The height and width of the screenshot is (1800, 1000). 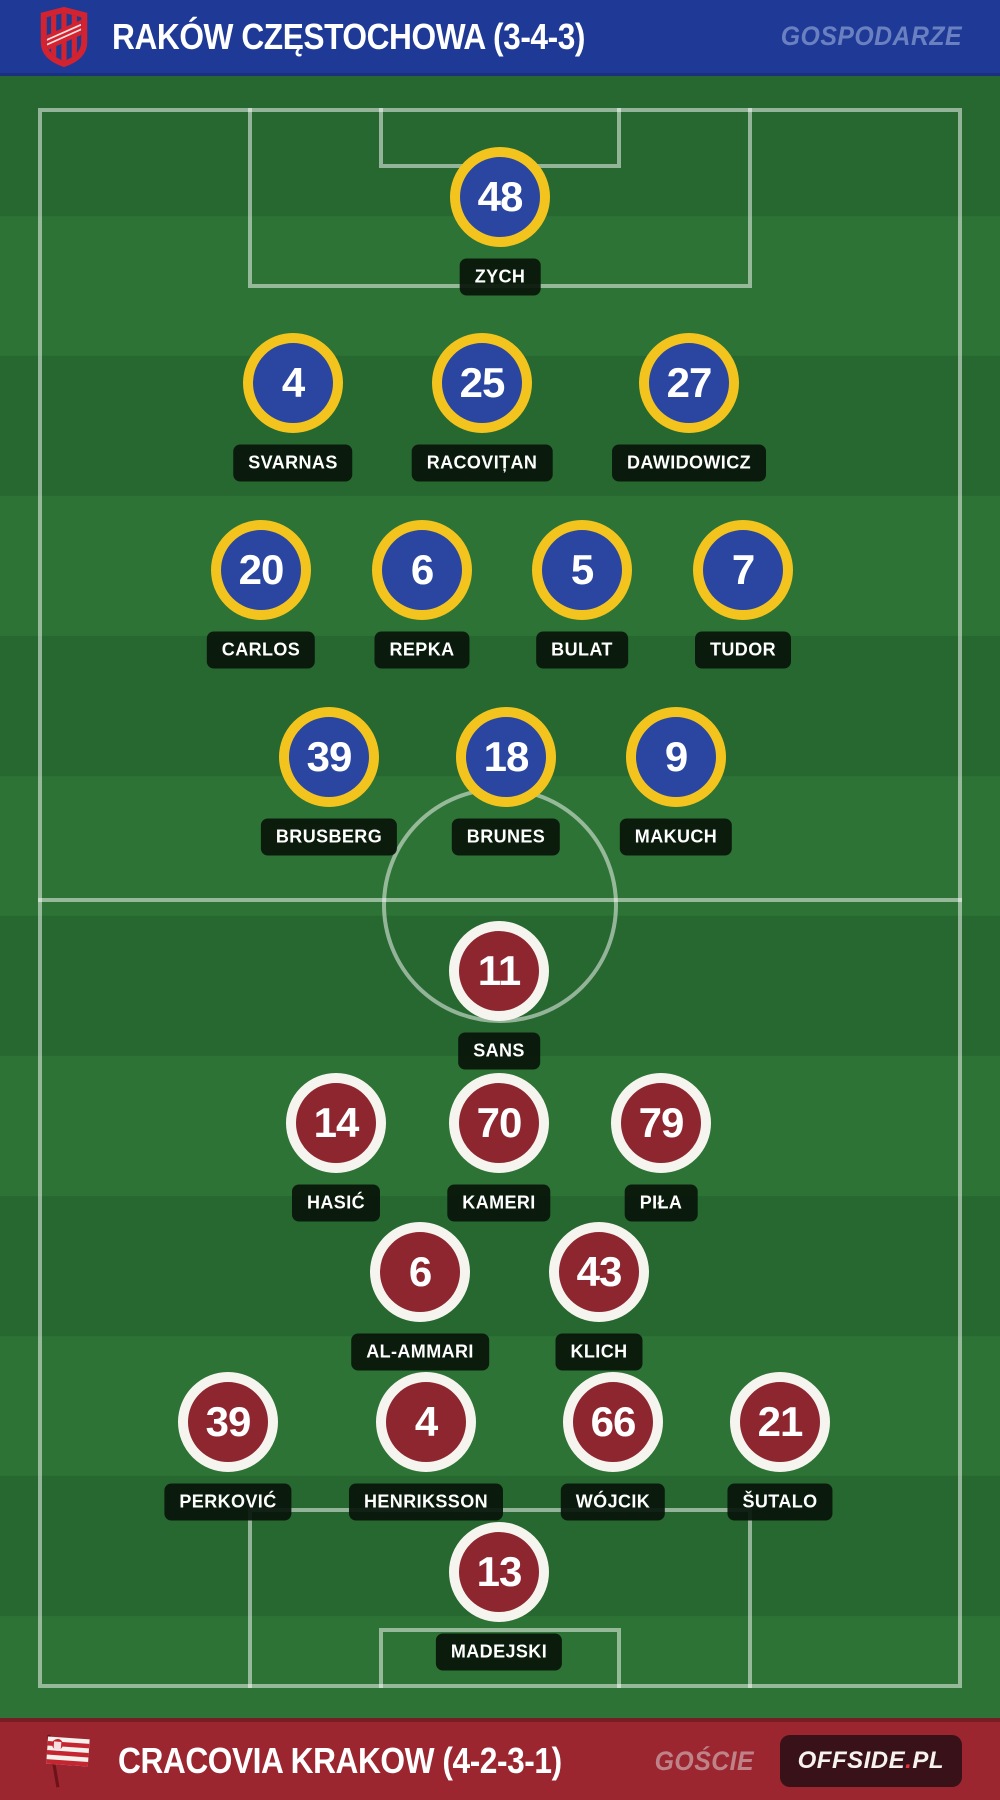 I want to click on player-name-label: MAKUCH, so click(x=676, y=837).